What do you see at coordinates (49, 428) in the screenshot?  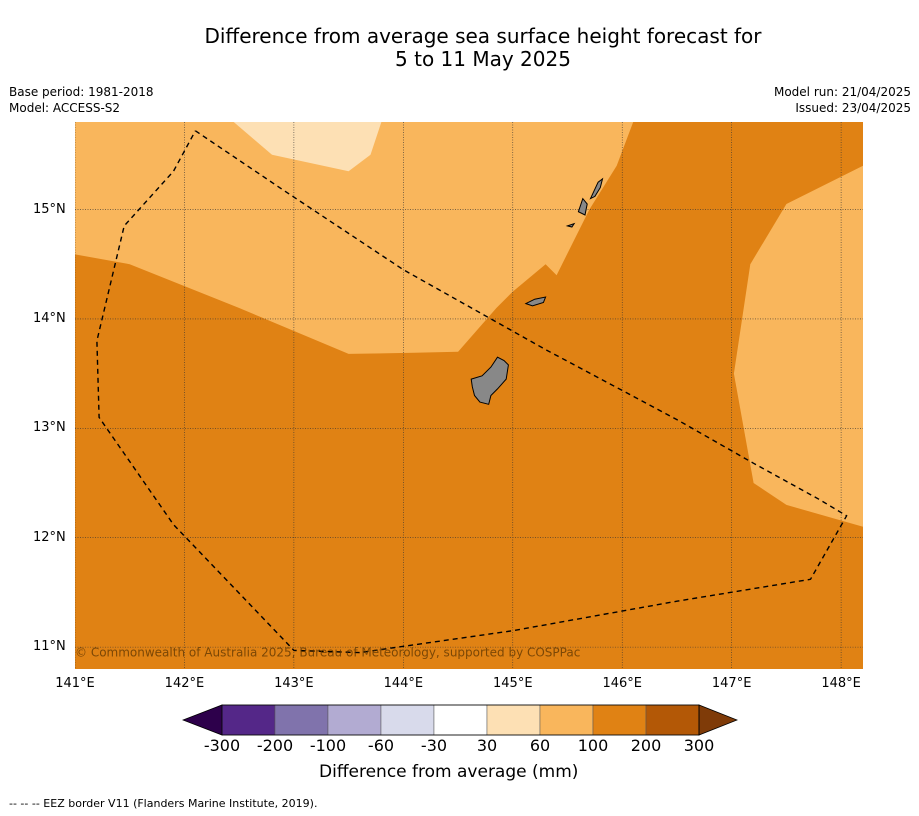 I see `lat-label-13: 13°N` at bounding box center [49, 428].